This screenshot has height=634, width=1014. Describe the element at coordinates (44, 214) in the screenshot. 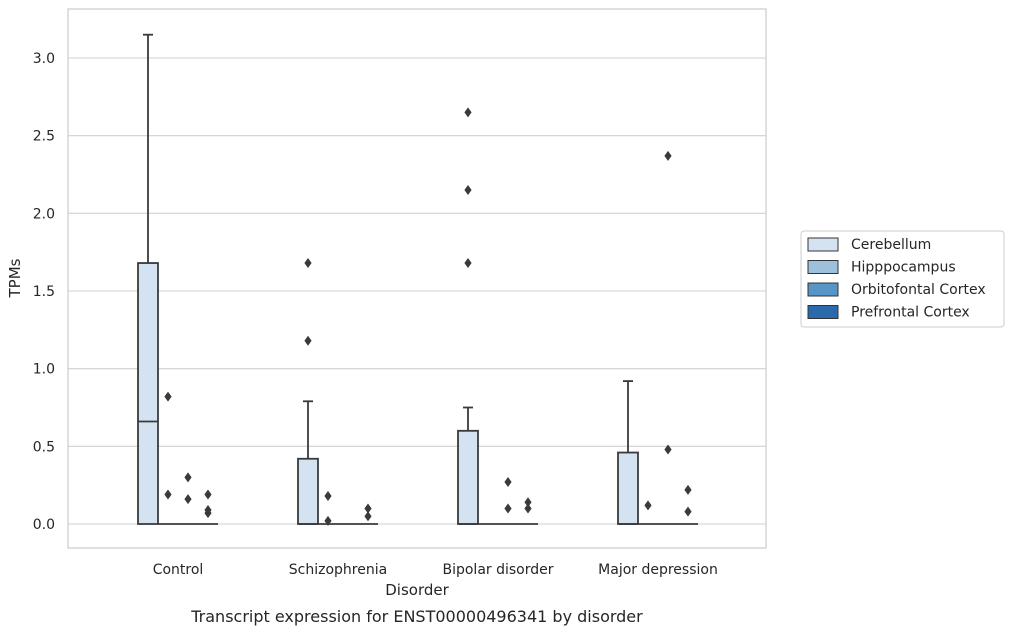

I see `y-tick-label: 2.0` at that location.